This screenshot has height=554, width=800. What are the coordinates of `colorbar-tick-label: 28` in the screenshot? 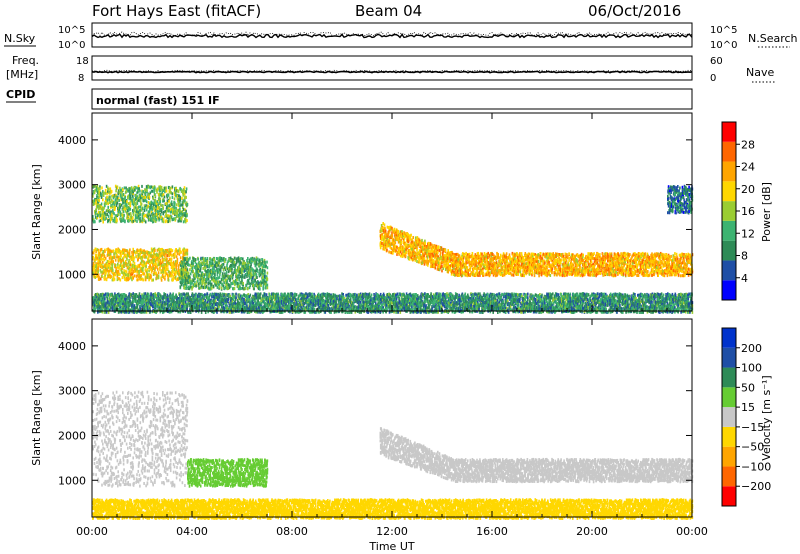 It's located at (748, 144).